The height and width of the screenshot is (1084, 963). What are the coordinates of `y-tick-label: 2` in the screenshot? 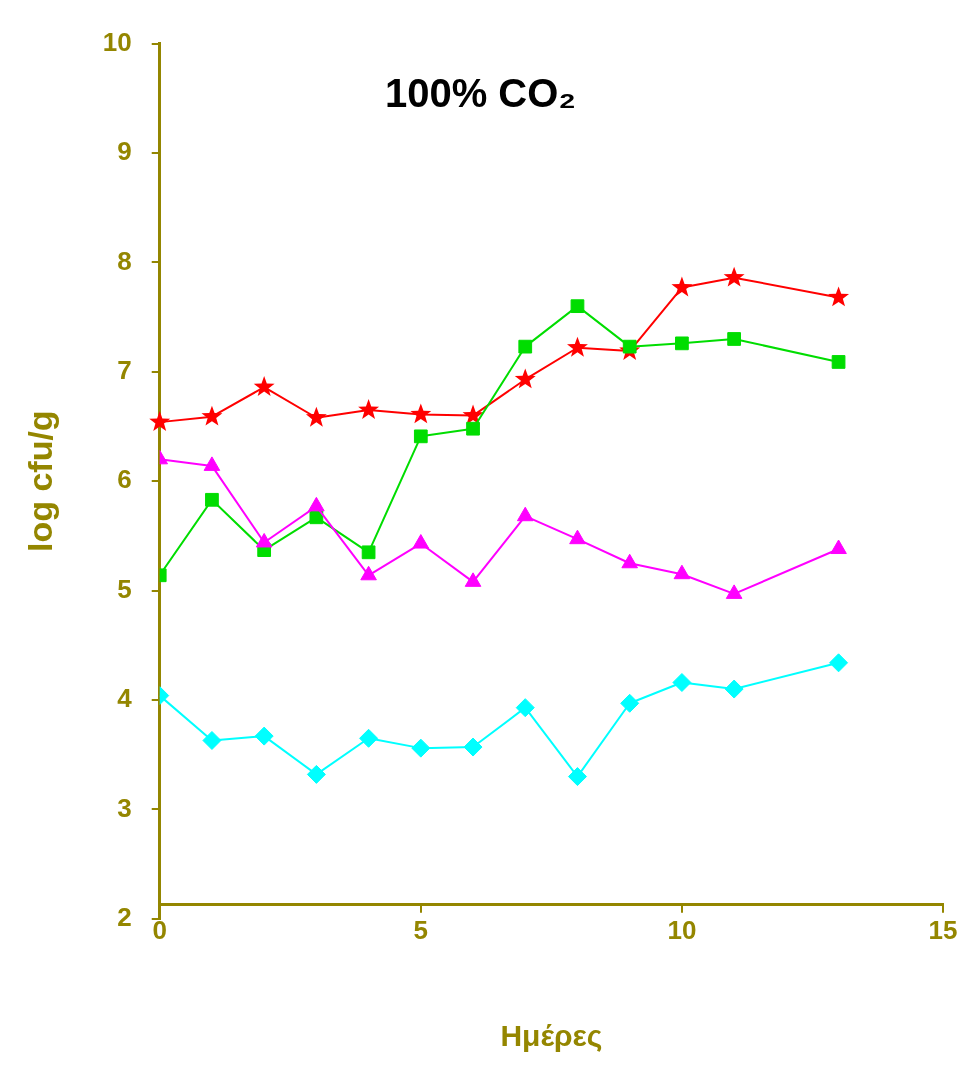 It's located at (124, 916).